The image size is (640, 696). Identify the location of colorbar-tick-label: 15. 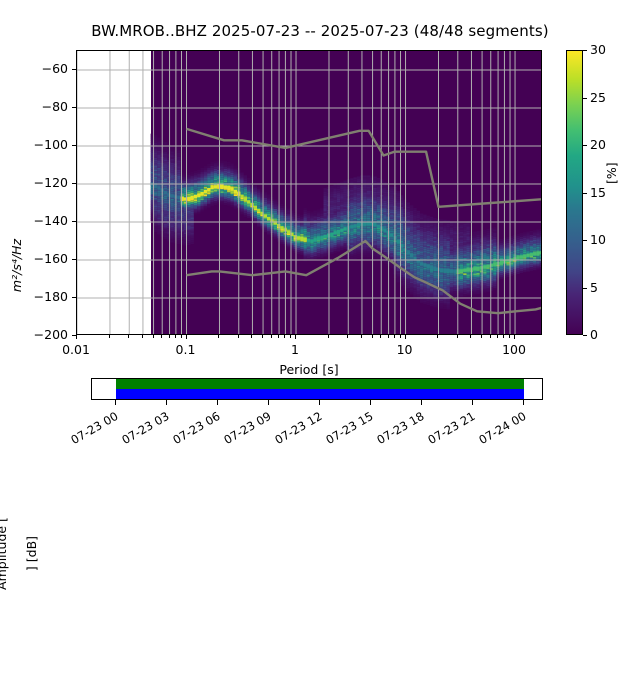
(598, 192).